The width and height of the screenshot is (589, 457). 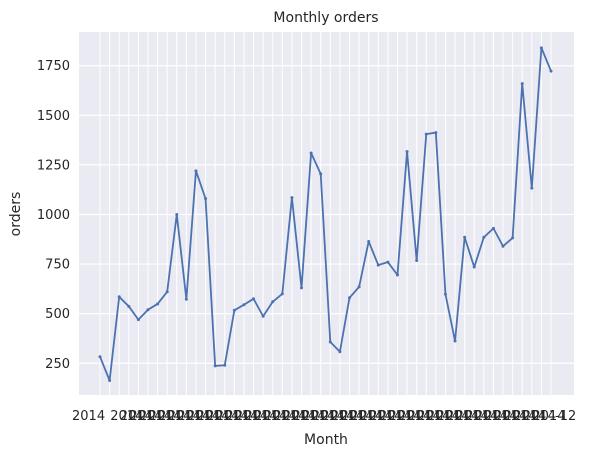 I want to click on y-tick-label: 1750, so click(x=53, y=66).